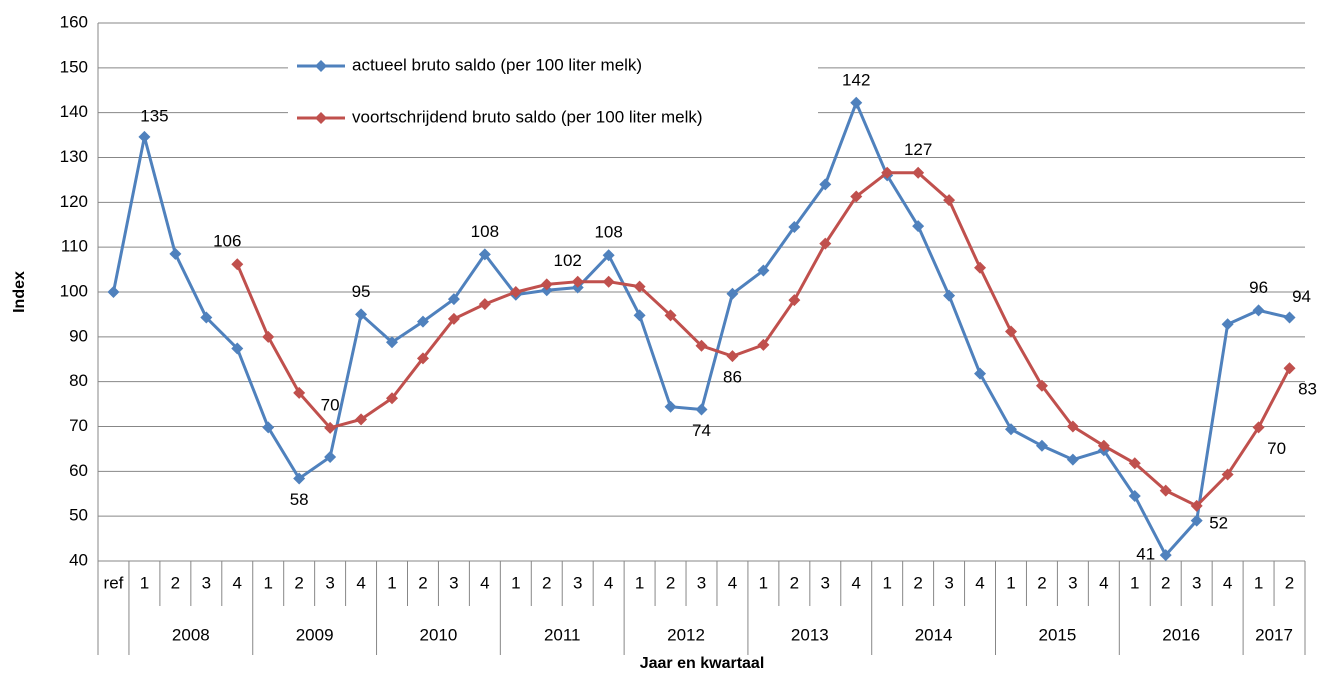 The width and height of the screenshot is (1327, 676). I want to click on x-group-label: 2015, so click(1057, 634).